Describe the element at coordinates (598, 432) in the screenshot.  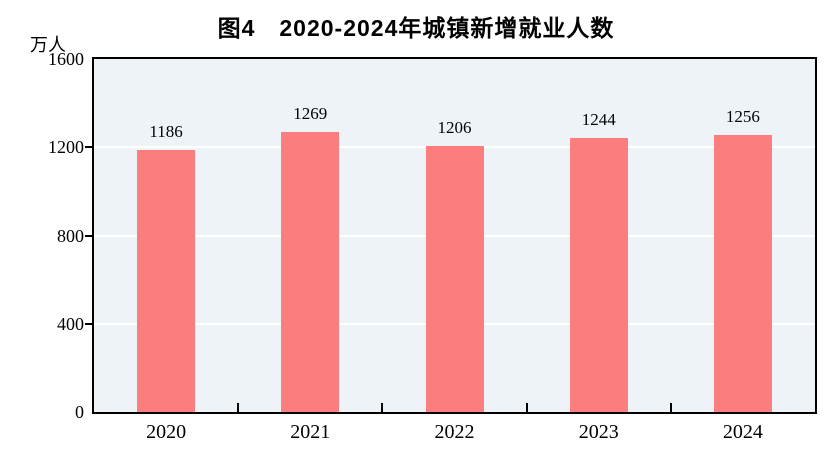
I see `x-tick-label-2023: 2023` at that location.